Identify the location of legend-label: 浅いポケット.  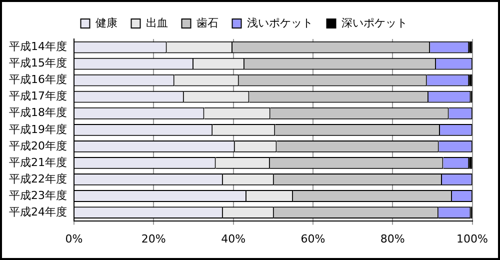
(279, 23).